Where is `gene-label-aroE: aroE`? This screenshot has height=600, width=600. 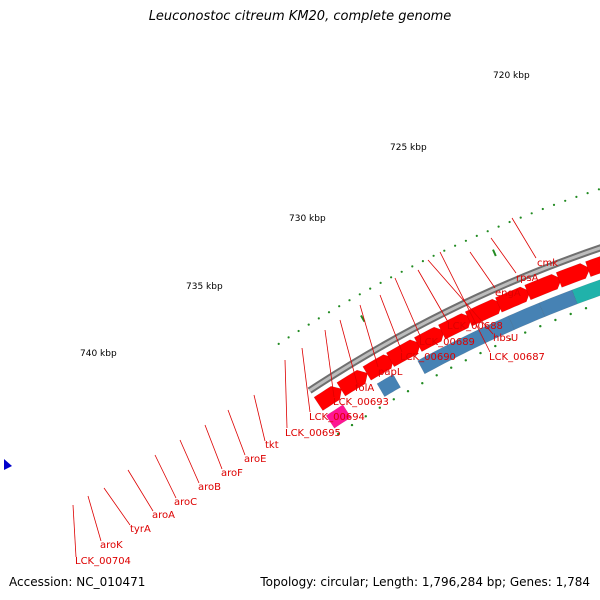
gene-label-aroE: aroE is located at coordinates (255, 459).